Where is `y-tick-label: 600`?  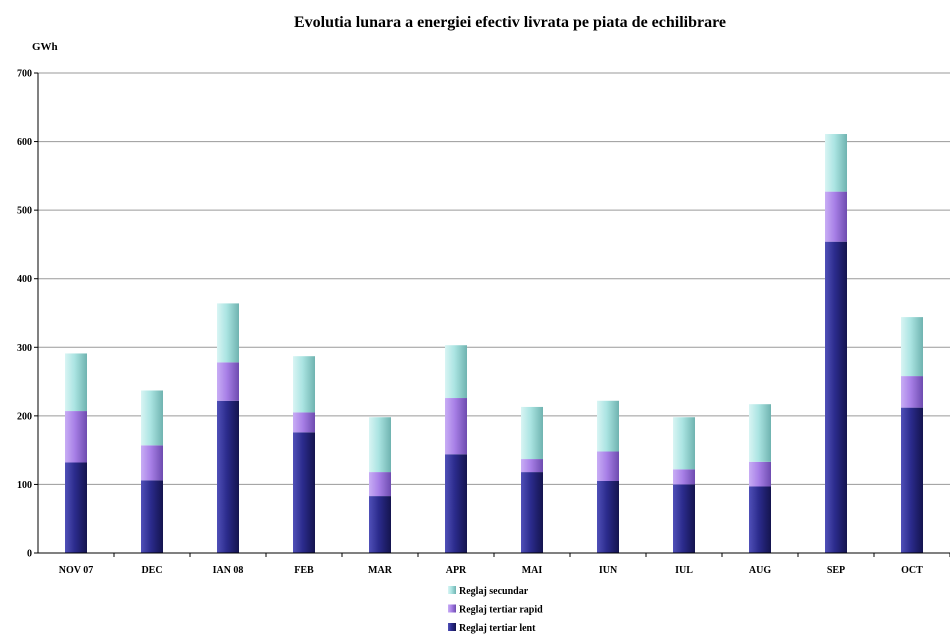 y-tick-label: 600 is located at coordinates (24, 142).